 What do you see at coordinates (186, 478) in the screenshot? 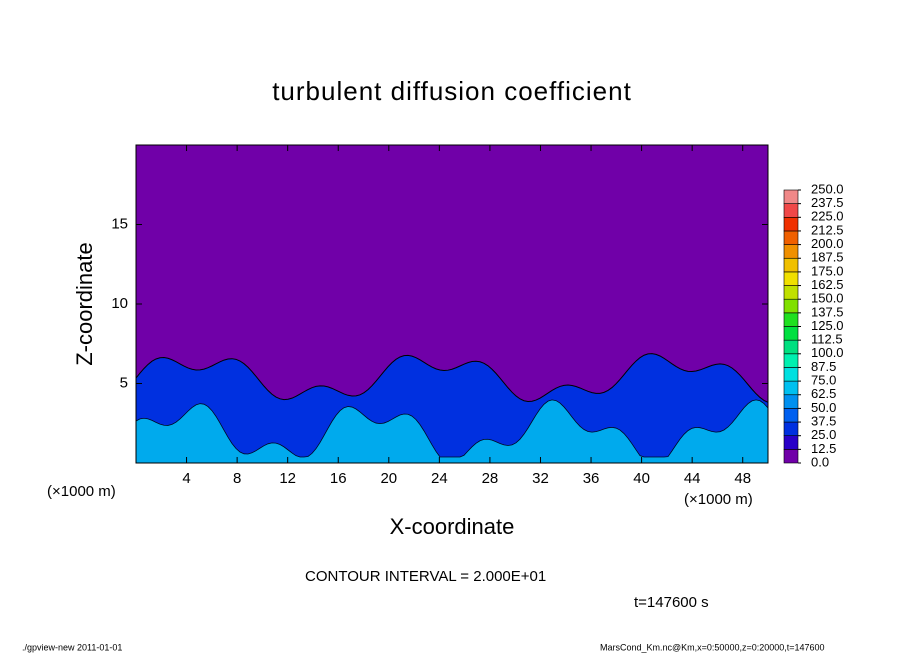
I see `x-tick-label: 4` at bounding box center [186, 478].